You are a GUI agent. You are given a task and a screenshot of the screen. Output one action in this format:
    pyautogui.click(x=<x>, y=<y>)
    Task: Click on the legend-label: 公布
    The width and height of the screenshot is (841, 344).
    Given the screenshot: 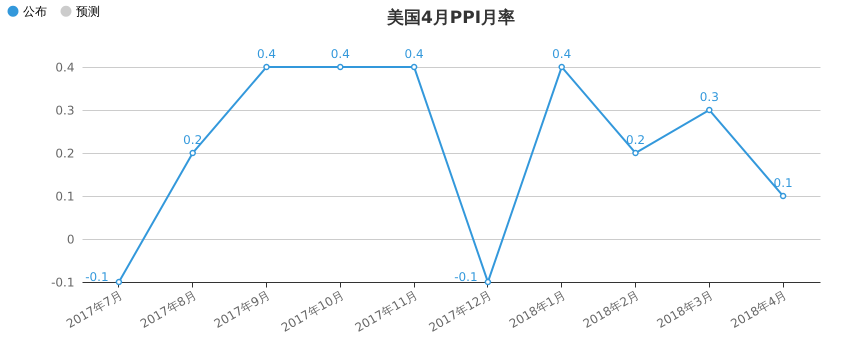 What is the action you would take?
    pyautogui.click(x=35, y=11)
    